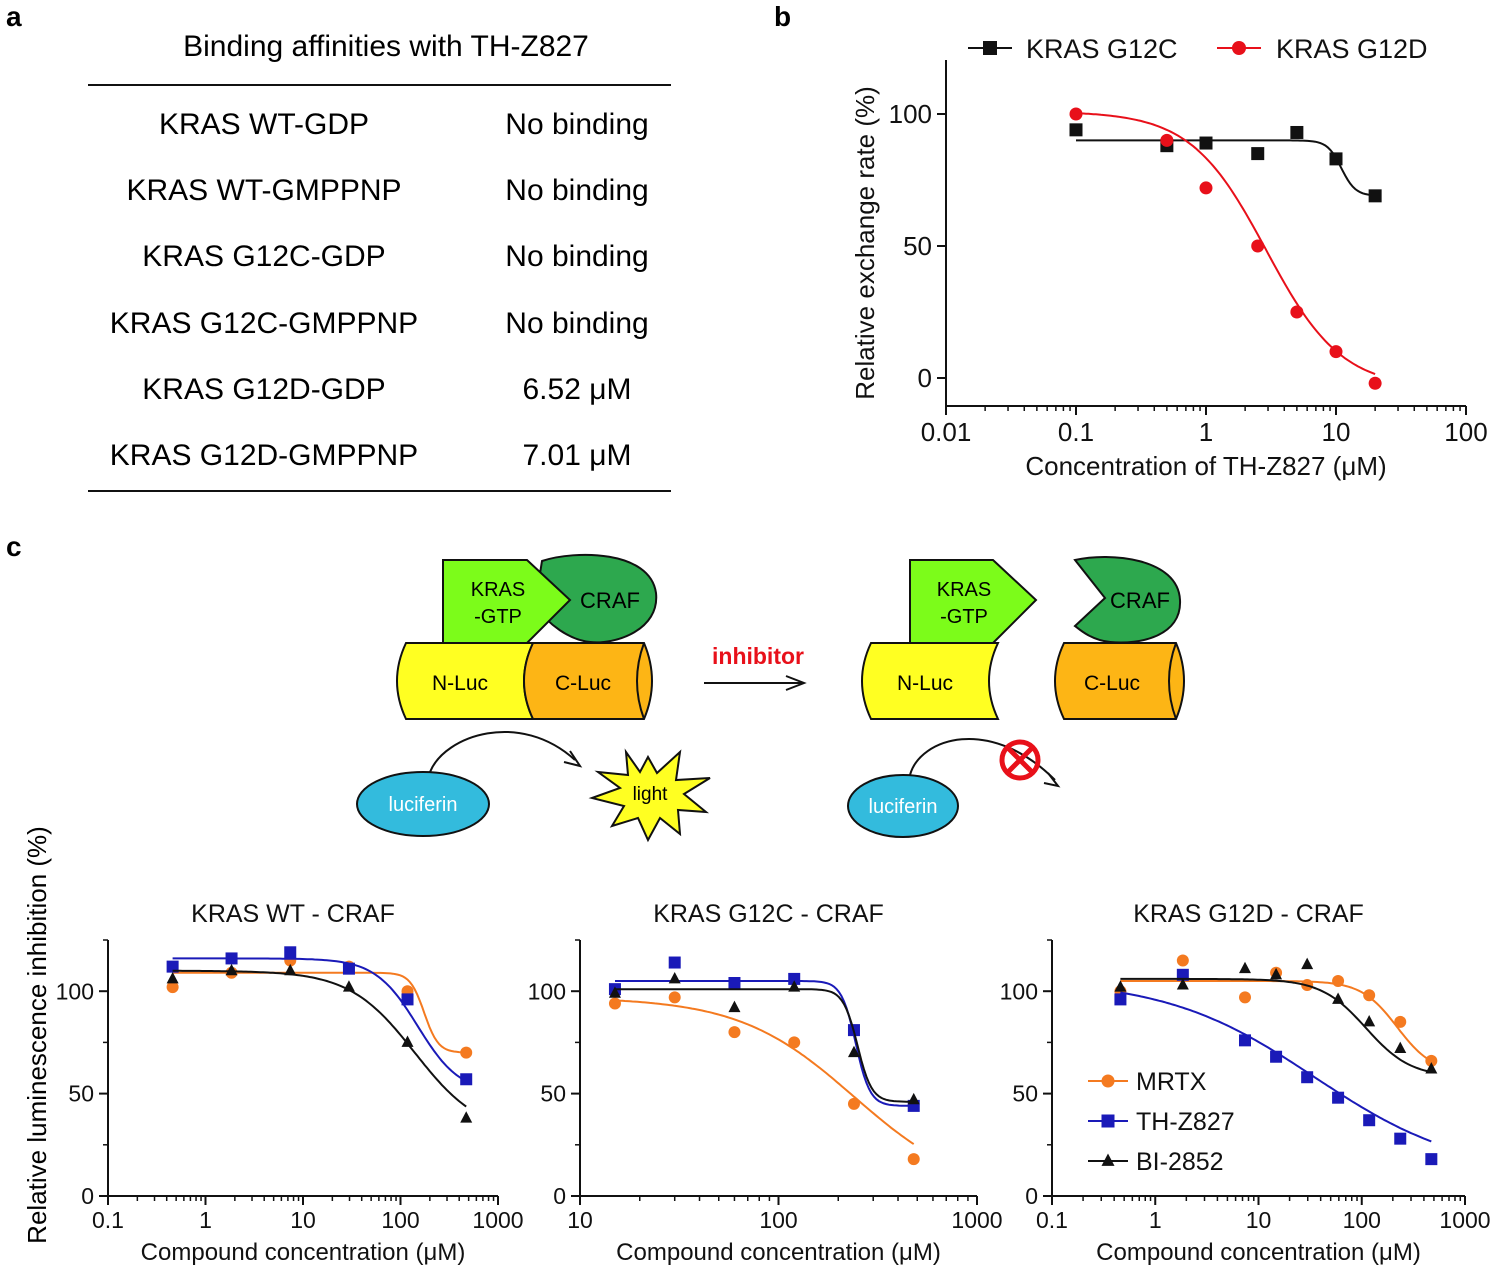 Image resolution: width=1497 pixels, height=1281 pixels. What do you see at coordinates (37, 1035) in the screenshot?
I see `c-shared-y-label: Relative luminescence inhibition (%)` at bounding box center [37, 1035].